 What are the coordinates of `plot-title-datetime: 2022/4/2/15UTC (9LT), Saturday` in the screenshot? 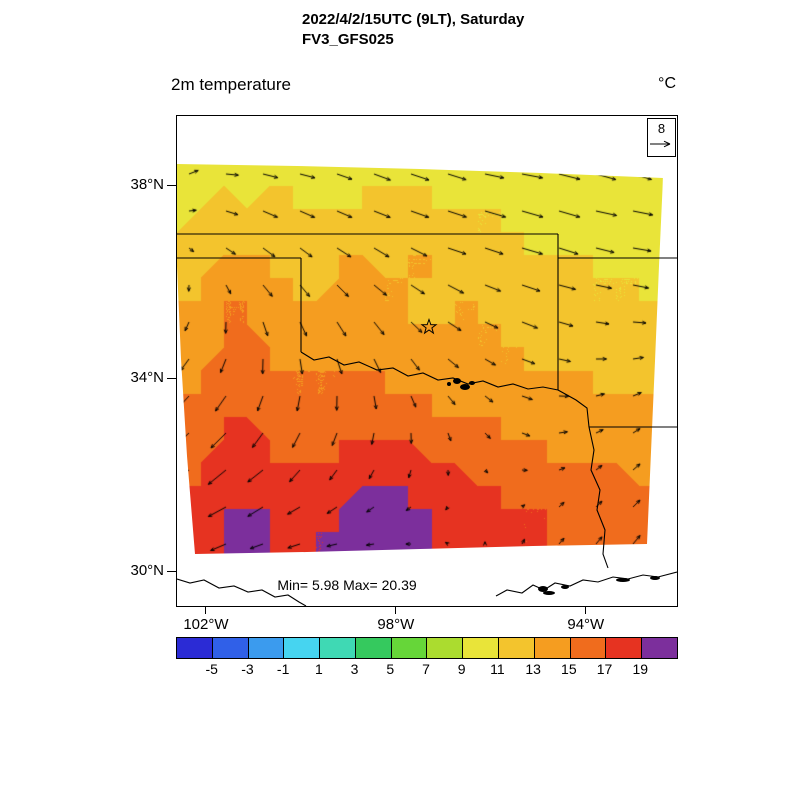 It's located at (413, 19).